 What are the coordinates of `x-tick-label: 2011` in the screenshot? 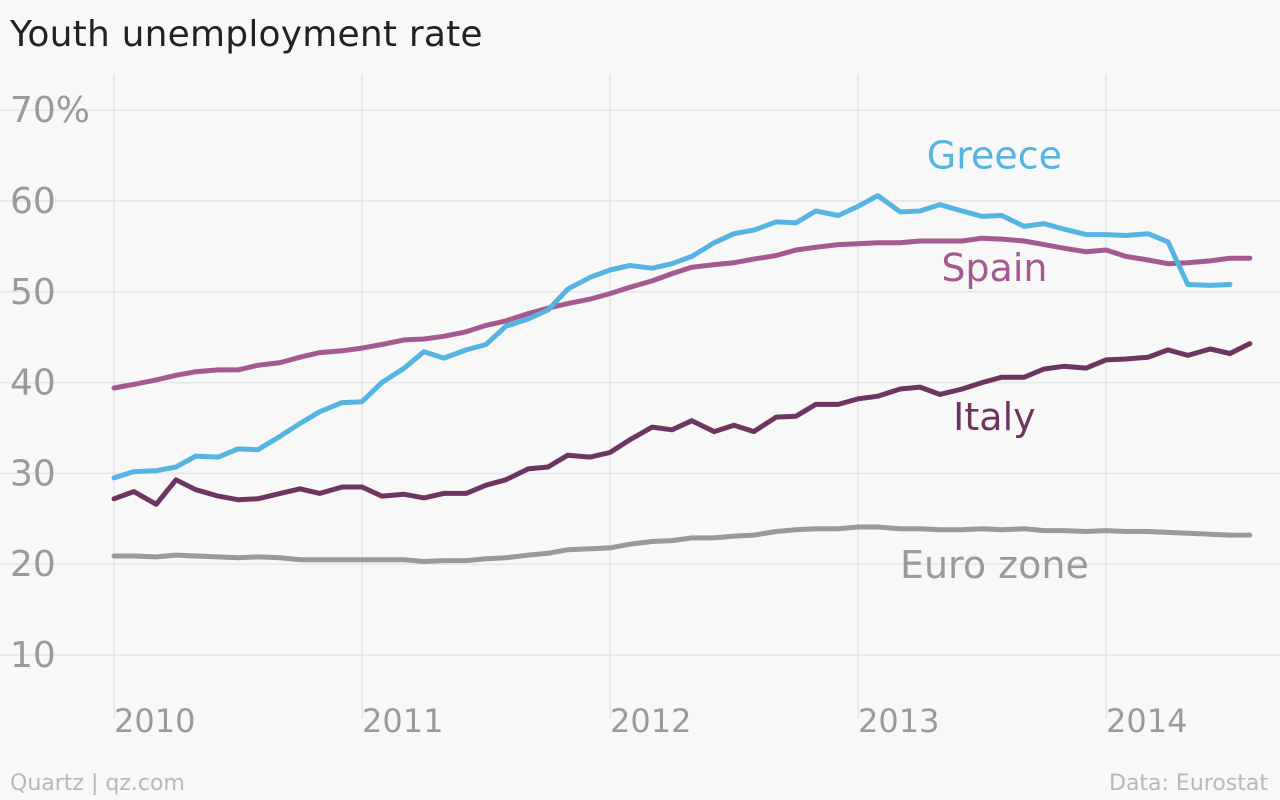 It's located at (402, 721).